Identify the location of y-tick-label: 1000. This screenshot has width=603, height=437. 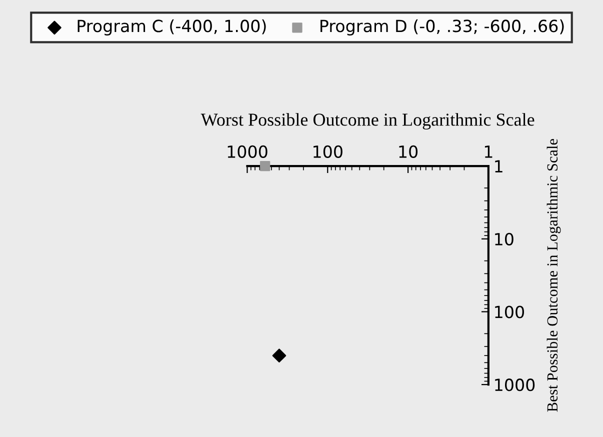
(515, 385).